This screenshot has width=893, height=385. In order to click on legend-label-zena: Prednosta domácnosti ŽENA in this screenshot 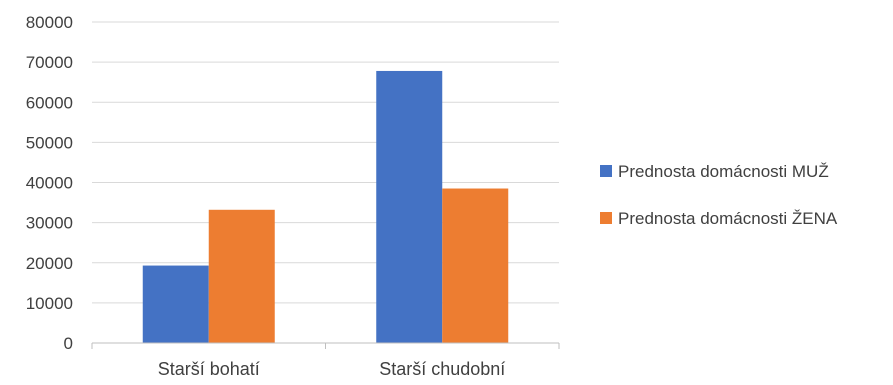, I will do `click(728, 218)`.